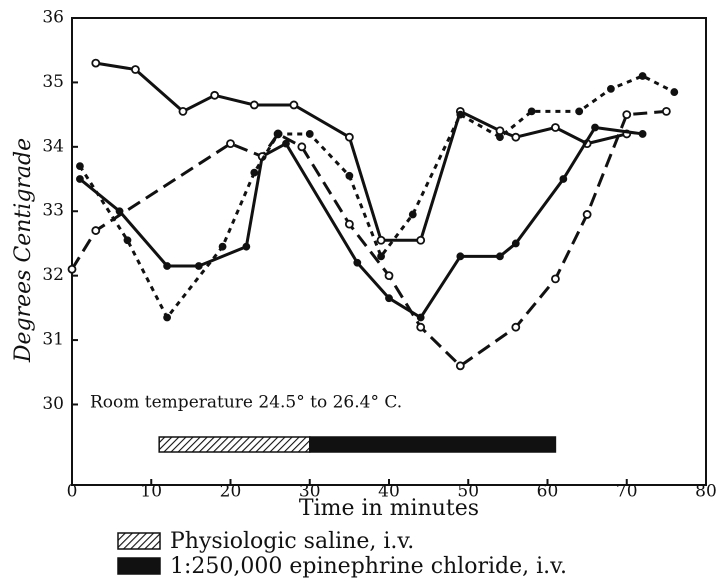 The image size is (718, 583). What do you see at coordinates (246, 403) in the screenshot?
I see `annotation: Room temperature 24.5° to 26.4° C.` at bounding box center [246, 403].